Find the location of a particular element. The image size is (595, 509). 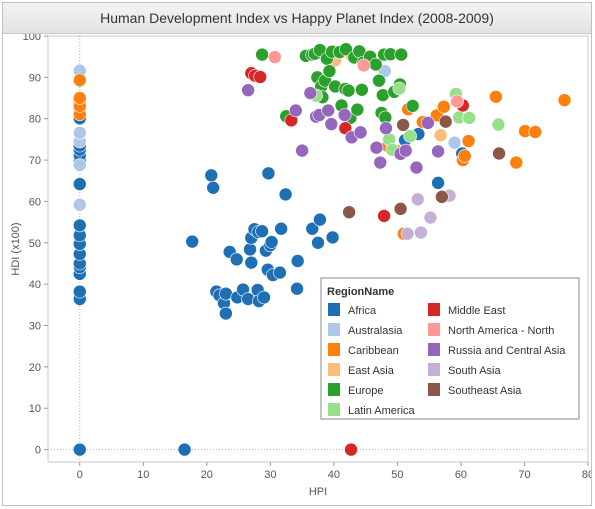

legend-entry-label: North America - North is located at coordinates (501, 331).